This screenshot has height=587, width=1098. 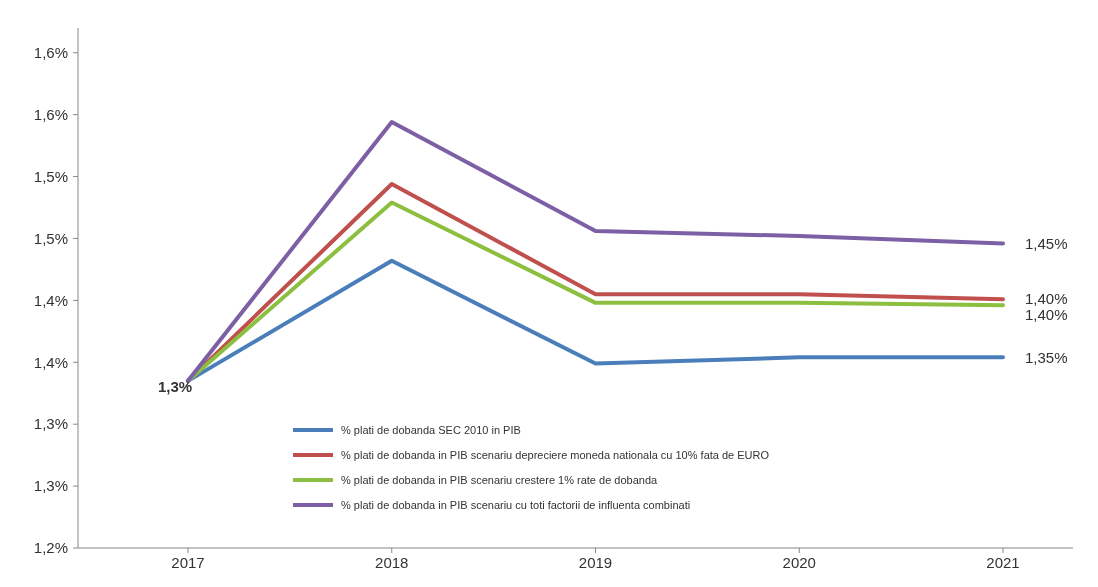 What do you see at coordinates (595, 562) in the screenshot?
I see `x-tick-label: 2019` at bounding box center [595, 562].